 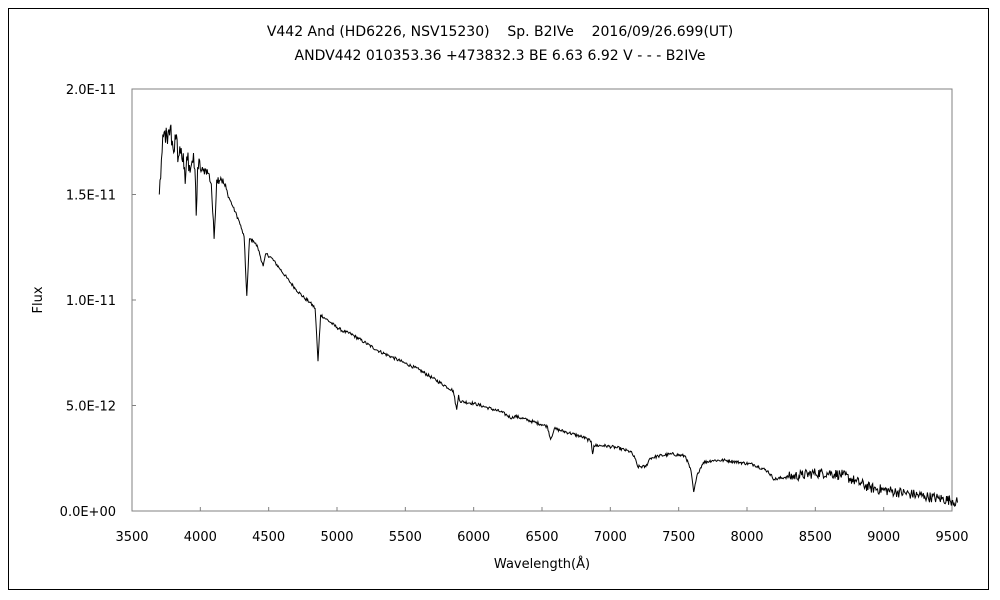 What do you see at coordinates (91, 196) in the screenshot?
I see `y-tick-label: 1.5E-11` at bounding box center [91, 196].